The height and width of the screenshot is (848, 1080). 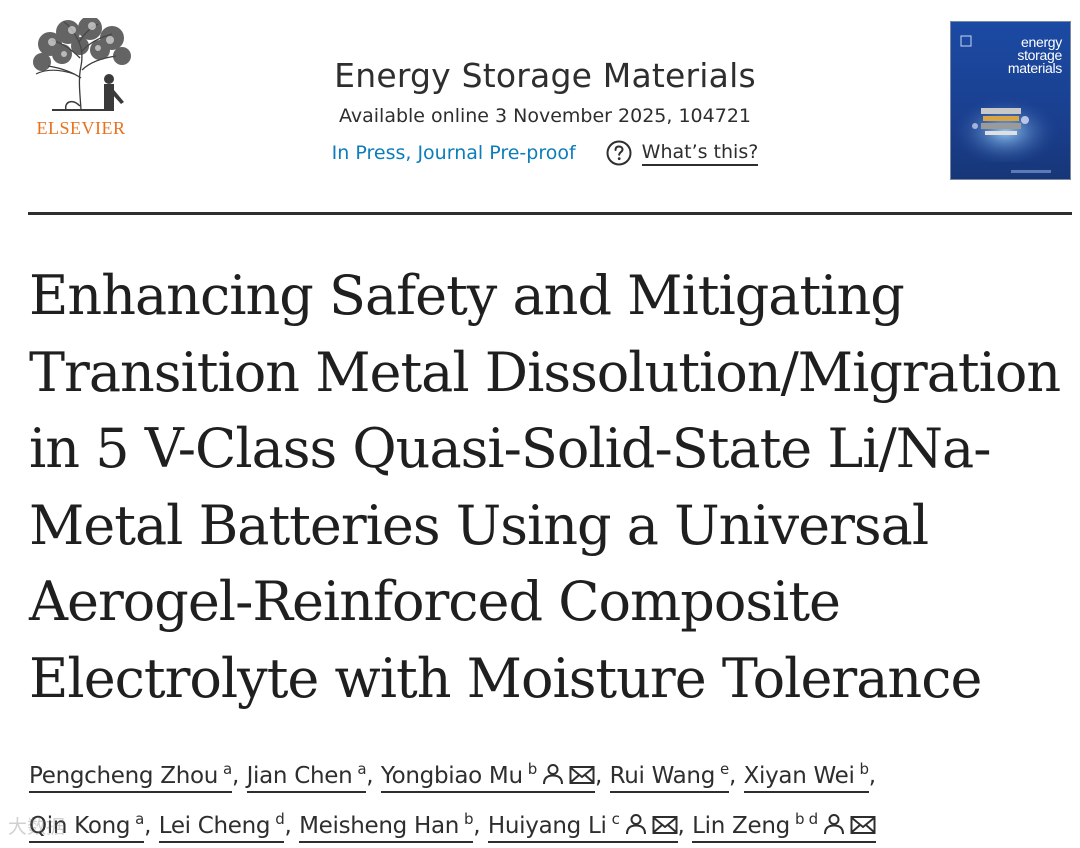 What do you see at coordinates (662, 776) in the screenshot?
I see `author-name: Rui Wang` at bounding box center [662, 776].